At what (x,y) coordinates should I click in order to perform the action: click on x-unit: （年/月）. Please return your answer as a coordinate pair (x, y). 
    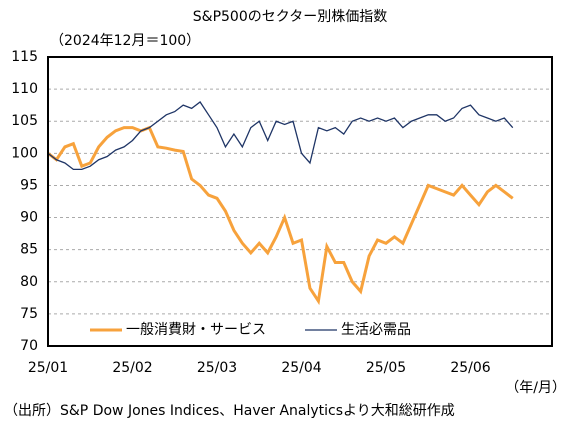
    Looking at the image, I should click on (535, 388).